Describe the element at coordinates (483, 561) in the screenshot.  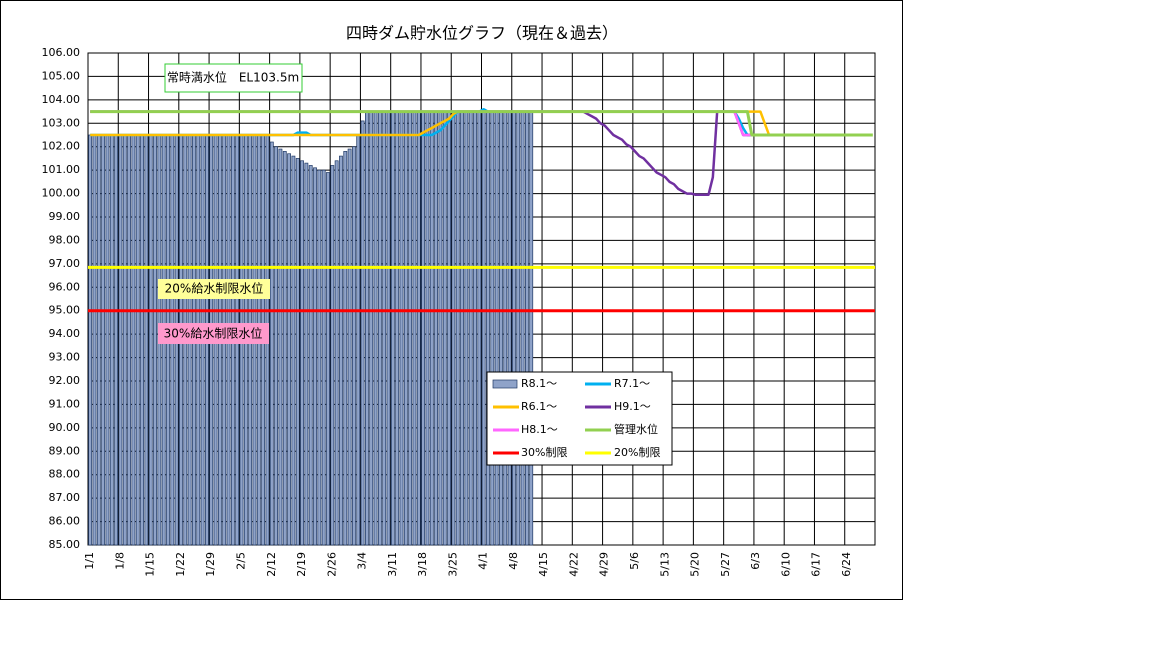
I see `x-tick-label: 4/1` at that location.